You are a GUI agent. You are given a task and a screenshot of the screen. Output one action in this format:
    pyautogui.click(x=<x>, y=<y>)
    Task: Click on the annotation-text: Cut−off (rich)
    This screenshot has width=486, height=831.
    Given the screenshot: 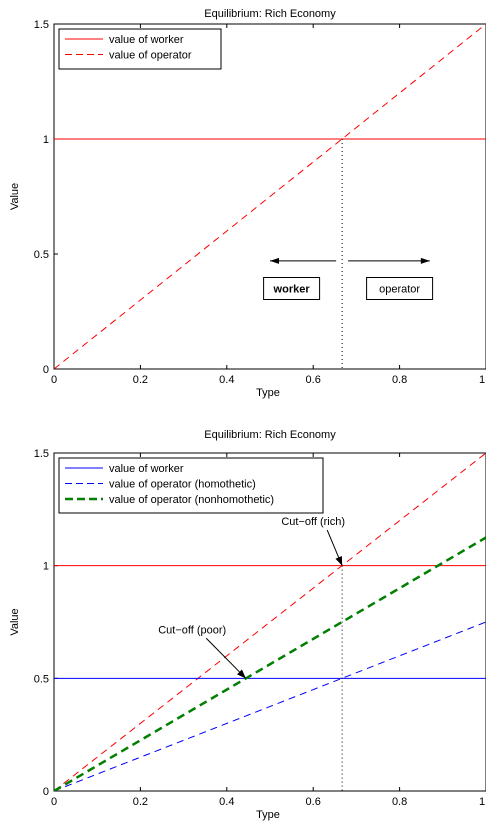 What is the action you would take?
    pyautogui.click(x=313, y=522)
    